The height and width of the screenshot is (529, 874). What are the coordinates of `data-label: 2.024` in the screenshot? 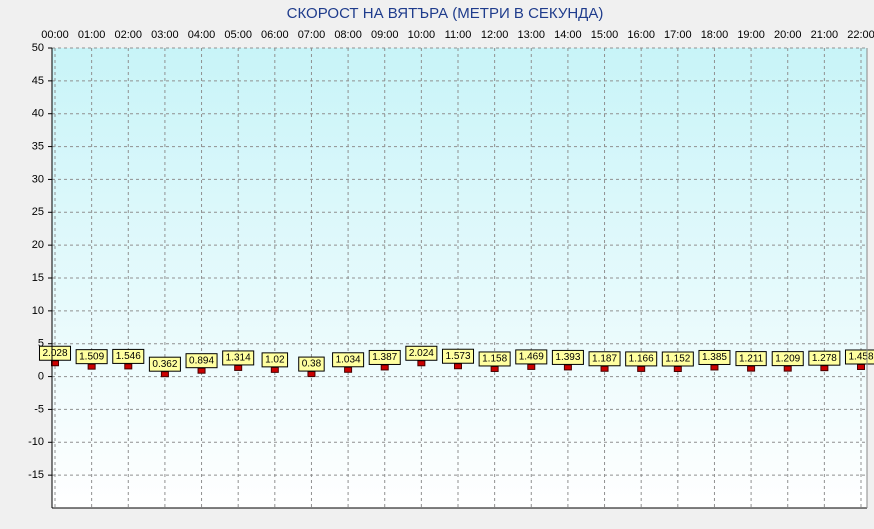 It's located at (421, 353).